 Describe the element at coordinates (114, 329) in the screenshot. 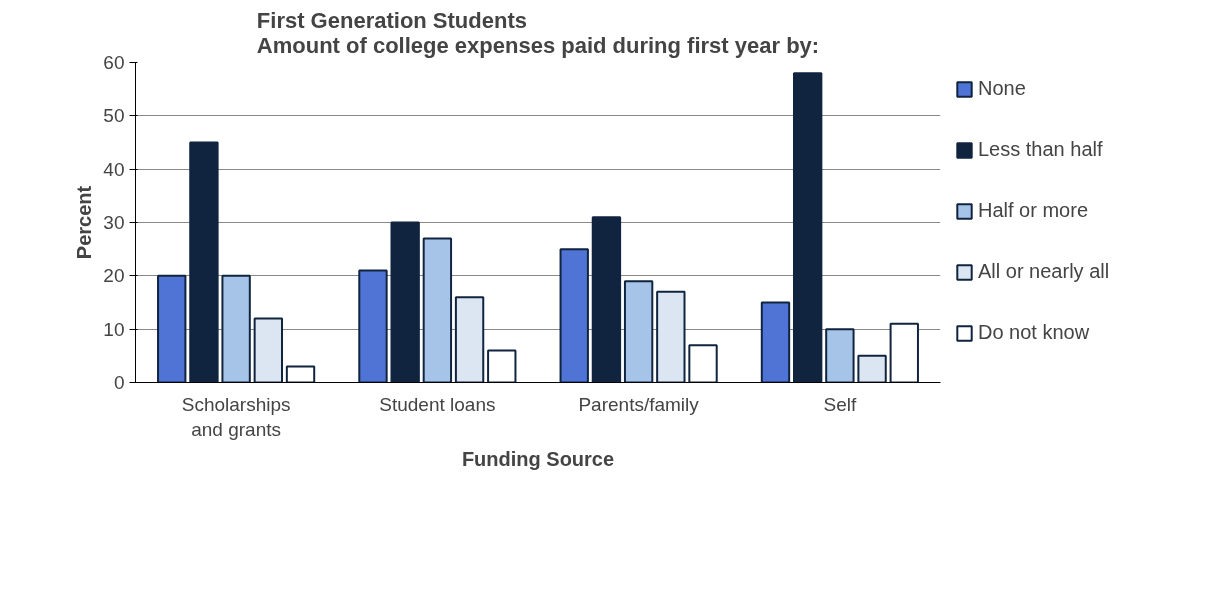

I see `y-tick-label: 10` at that location.